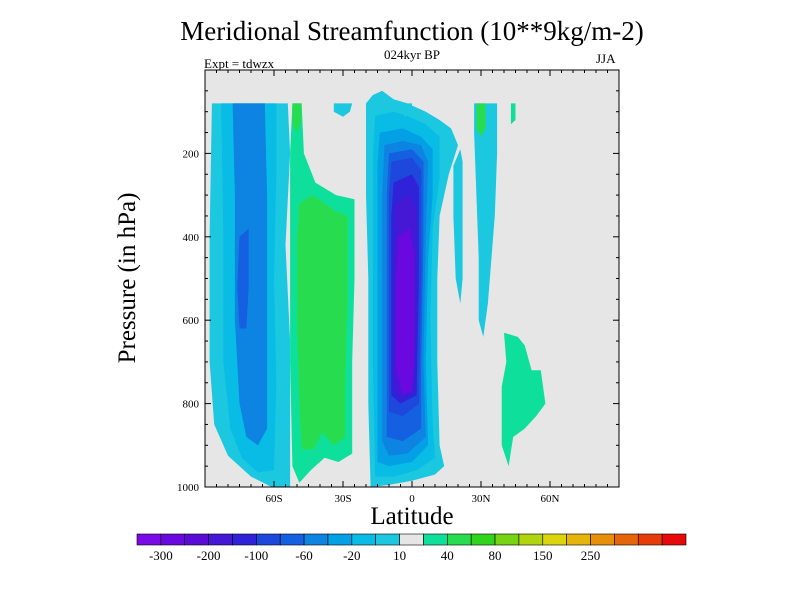 The height and width of the screenshot is (600, 800). Describe the element at coordinates (412, 499) in the screenshot. I see `x-tick-label: 0` at that location.